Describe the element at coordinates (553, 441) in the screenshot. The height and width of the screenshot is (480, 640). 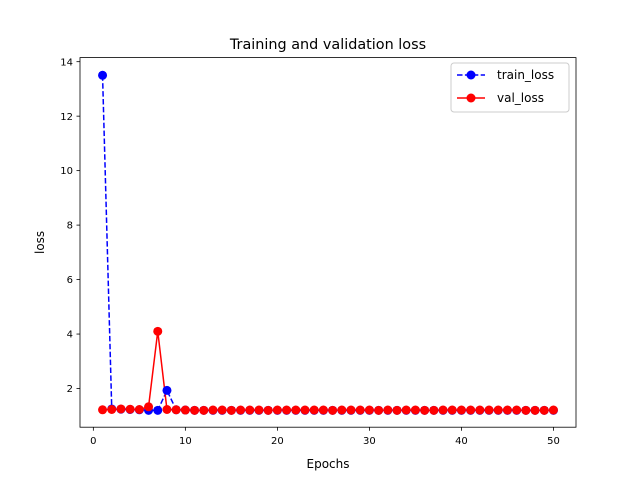
I see `x-tick-label: 50` at that location.